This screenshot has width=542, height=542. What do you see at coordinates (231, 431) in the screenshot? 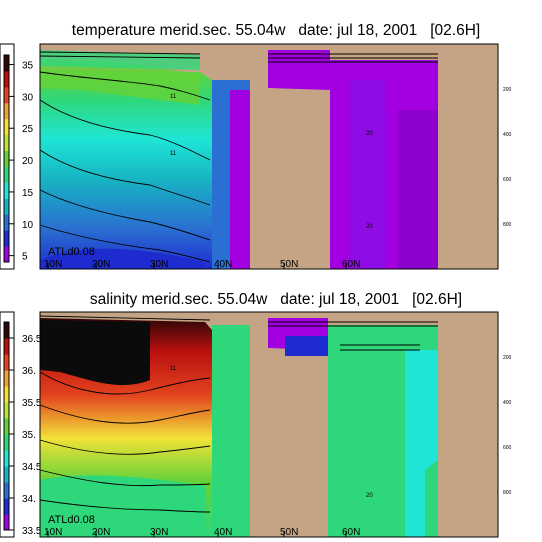
I see `salinity-gulfstream-column` at bounding box center [231, 431].